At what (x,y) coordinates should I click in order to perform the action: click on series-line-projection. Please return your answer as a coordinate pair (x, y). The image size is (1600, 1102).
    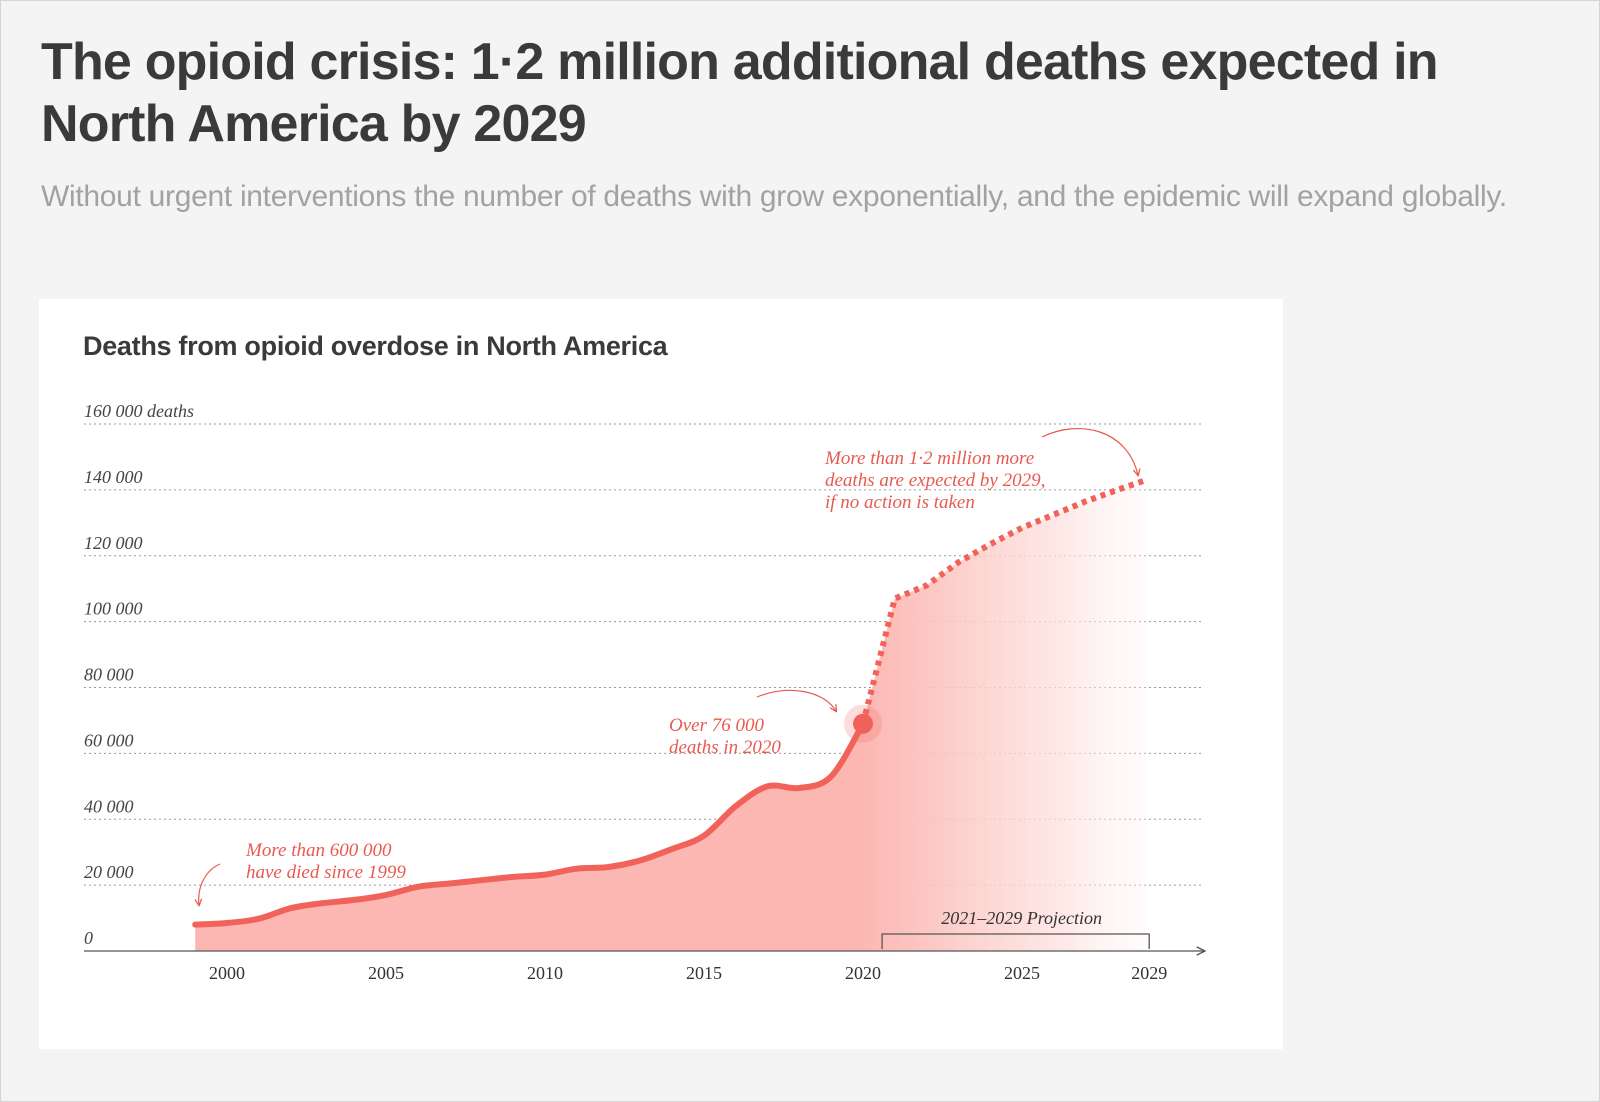
    Looking at the image, I should click on (1003, 601).